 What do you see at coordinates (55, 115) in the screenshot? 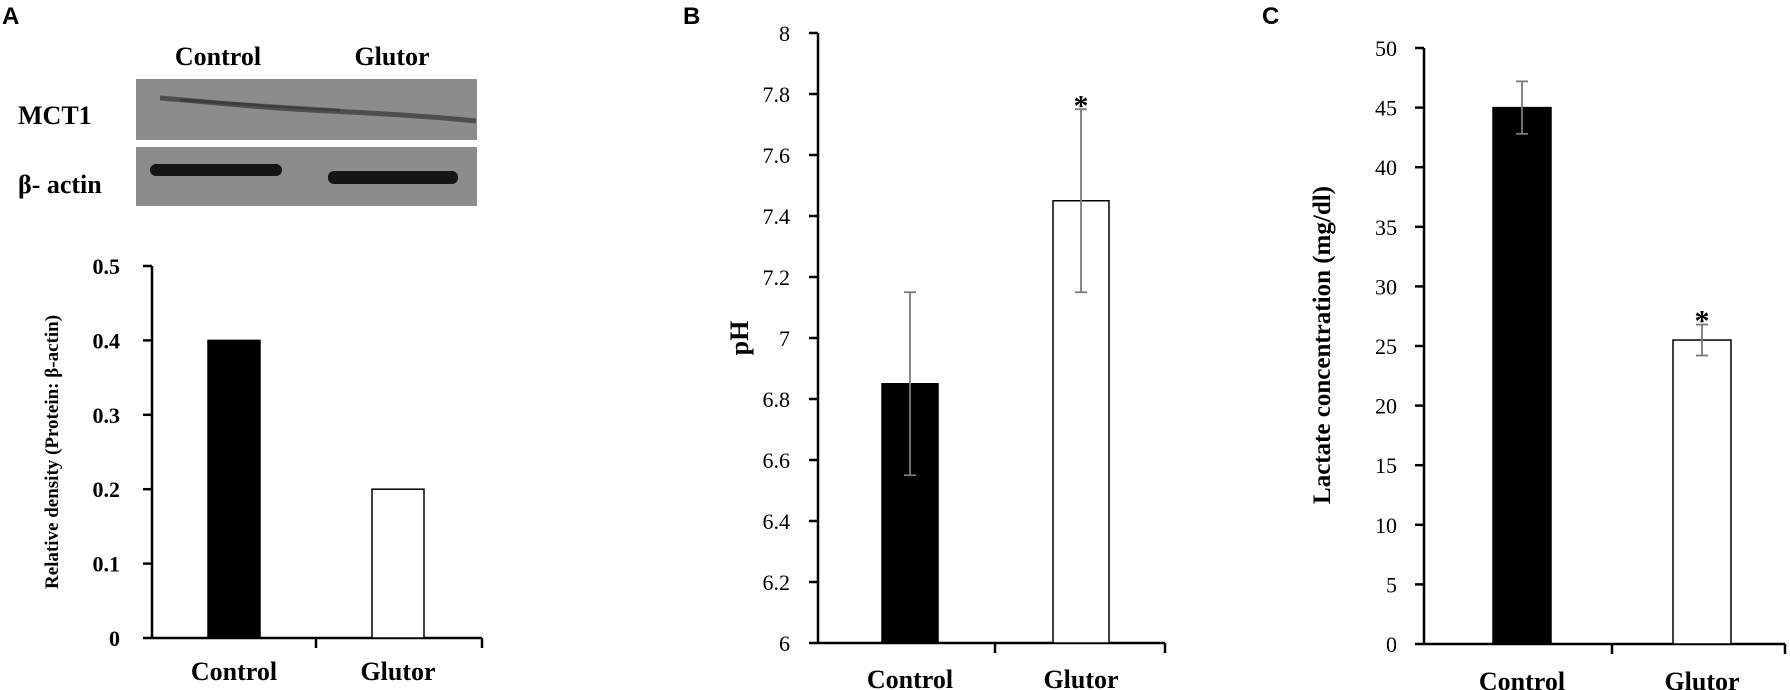
I see `blot-row-label-mct1: MCT1` at bounding box center [55, 115].